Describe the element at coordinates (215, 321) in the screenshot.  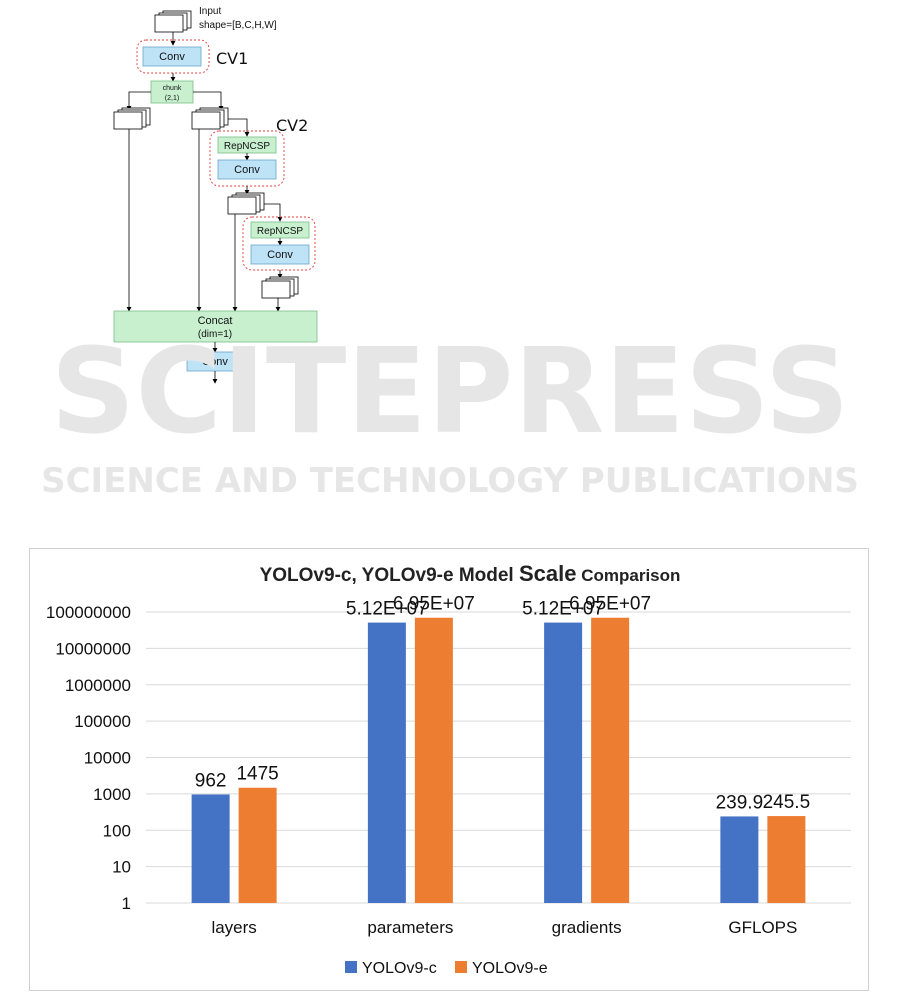
I see `concat-label: Concat` at that location.